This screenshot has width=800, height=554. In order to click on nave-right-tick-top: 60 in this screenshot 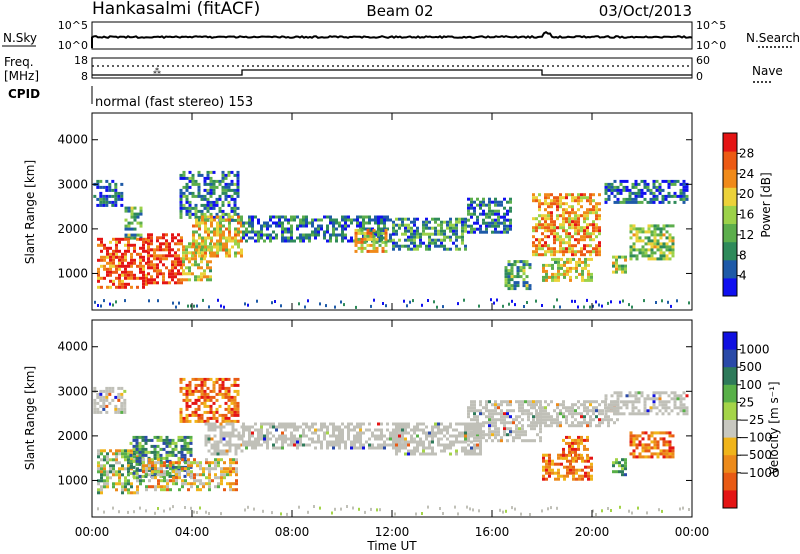, I will do `click(703, 60)`.